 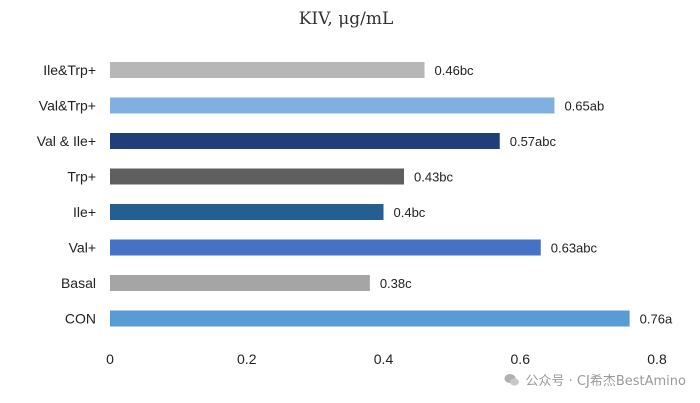 I want to click on data-label: 0.38c, so click(x=396, y=283).